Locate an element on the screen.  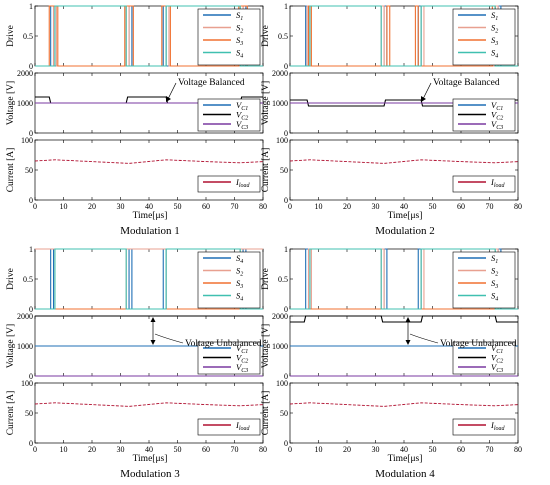
chart-title: Modulation 1 is located at coordinates (150, 231).